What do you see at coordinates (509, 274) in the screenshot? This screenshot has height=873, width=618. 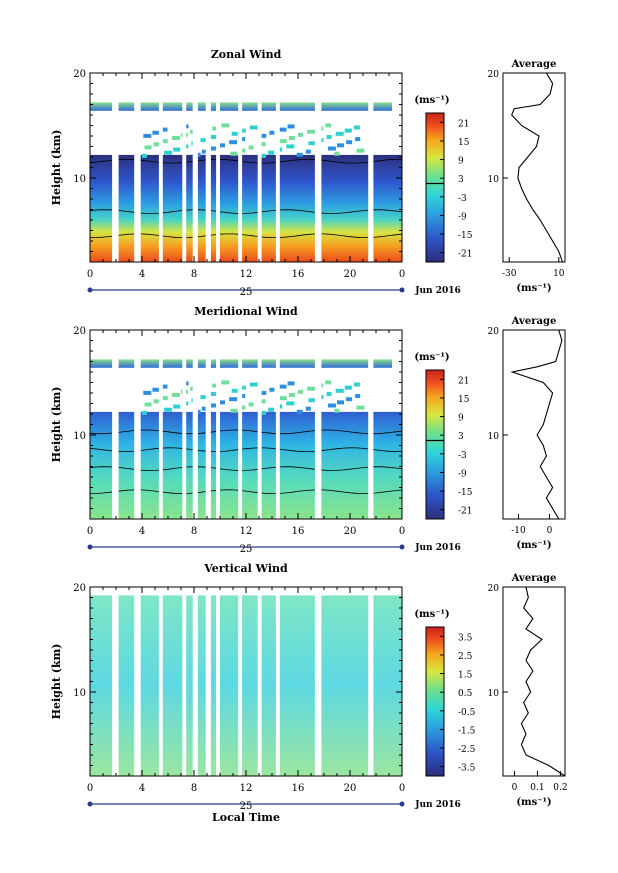 I see `average-x-tick-label: -30` at bounding box center [509, 274].